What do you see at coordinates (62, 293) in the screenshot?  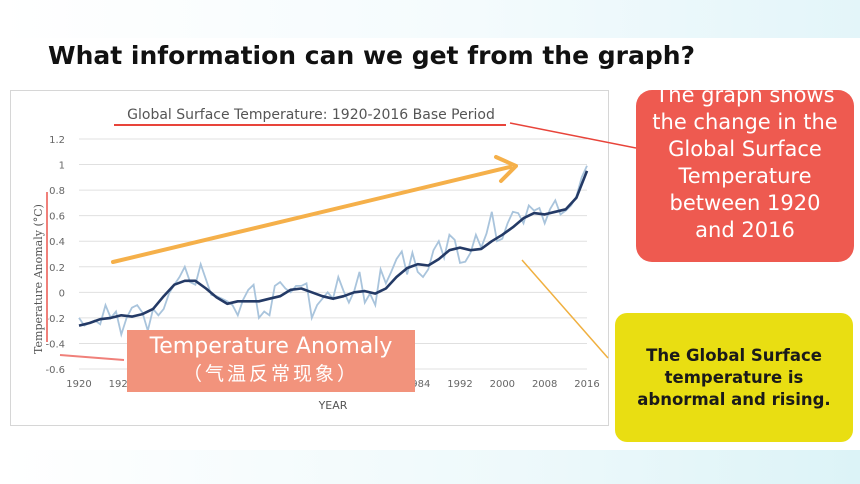 I see `y-tick-label: 0` at bounding box center [62, 293].